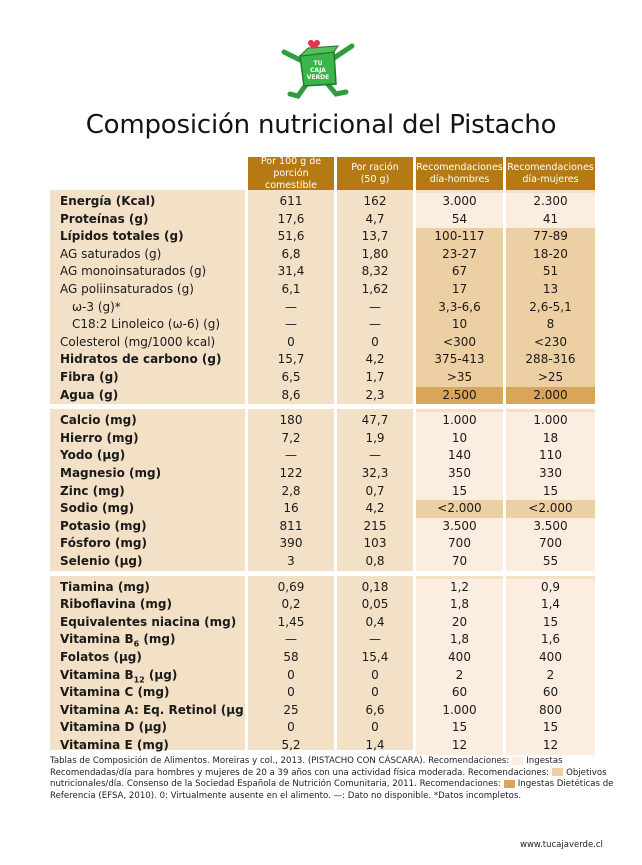 The width and height of the screenshot is (642, 865). Describe the element at coordinates (375, 201) in the screenshot. I see `row-value: 162` at that location.